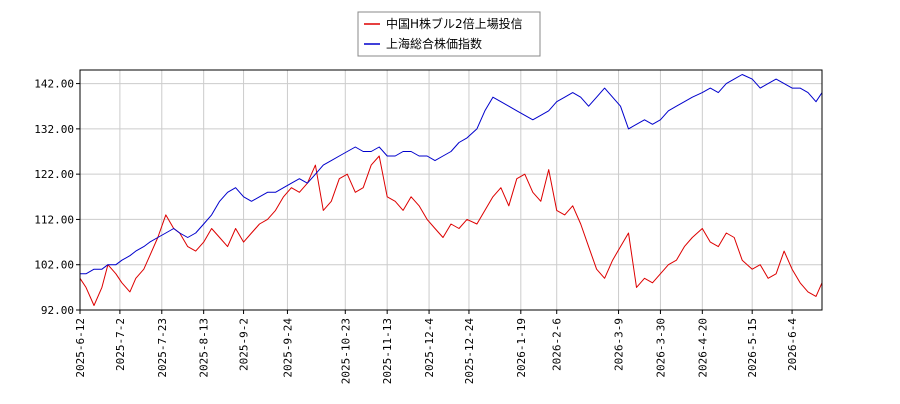 This screenshot has width=900, height=404. What do you see at coordinates (287, 348) in the screenshot?
I see `x-tick-label: 2025-9-24` at bounding box center [287, 348].